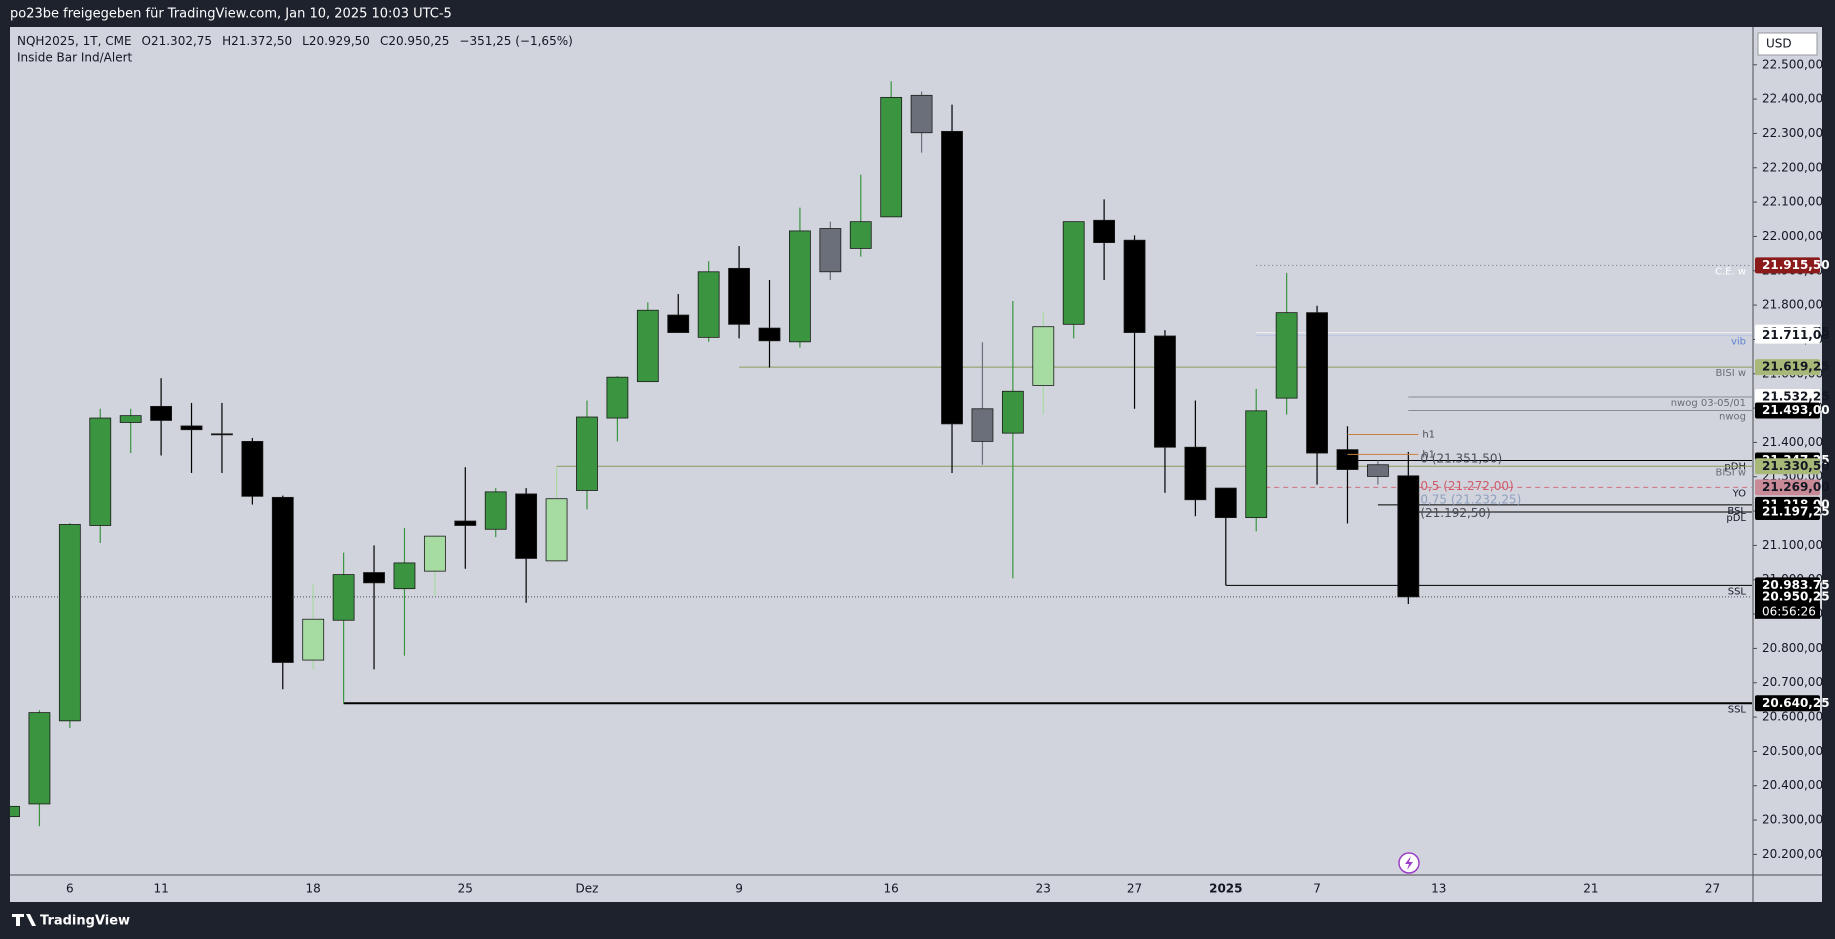 This screenshot has width=1835, height=939. Describe the element at coordinates (1792, 545) in the screenshot. I see `y-tick-label: 21.100,00` at that location.